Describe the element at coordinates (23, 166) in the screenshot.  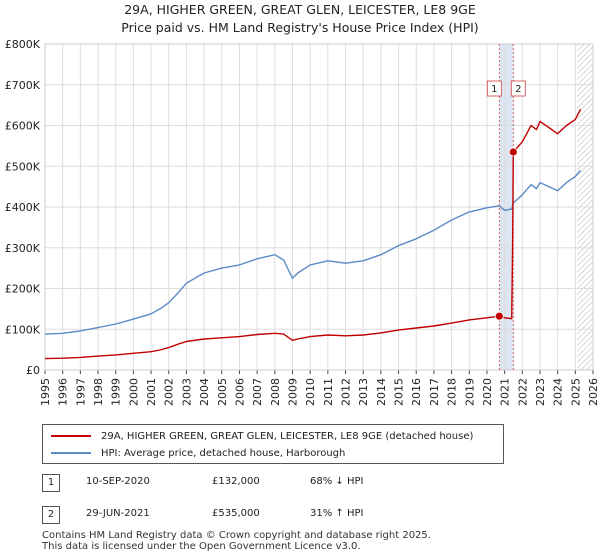
I see `y-tick-label: £500K` at that location.